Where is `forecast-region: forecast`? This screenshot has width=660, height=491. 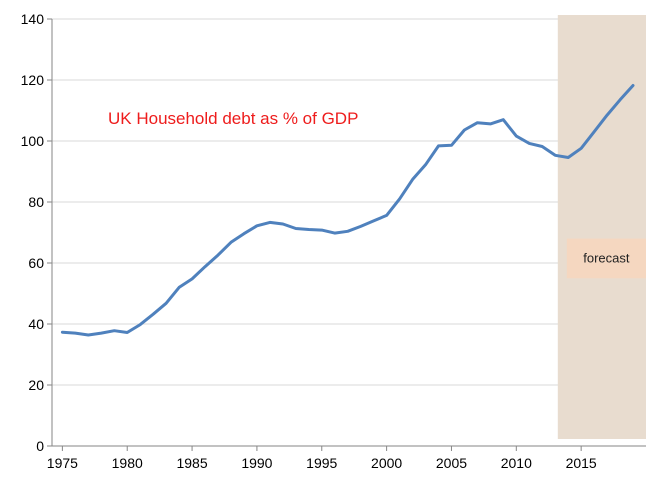
forecast-region: forecast is located at coordinates (601, 227).